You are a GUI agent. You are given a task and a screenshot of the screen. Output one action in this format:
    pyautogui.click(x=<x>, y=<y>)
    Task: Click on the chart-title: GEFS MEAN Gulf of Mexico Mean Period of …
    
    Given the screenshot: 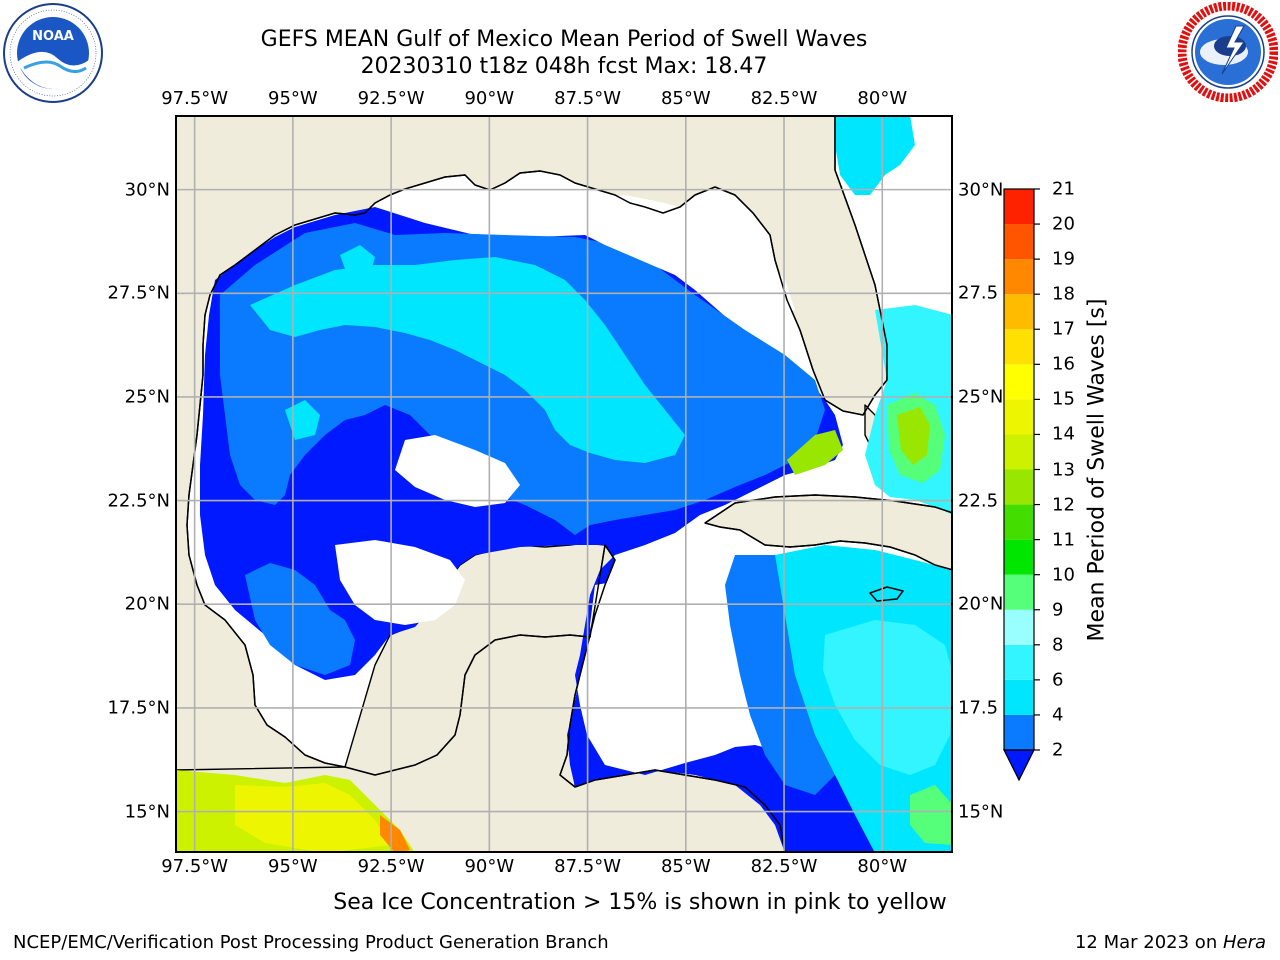 What is the action you would take?
    pyautogui.click(x=564, y=39)
    